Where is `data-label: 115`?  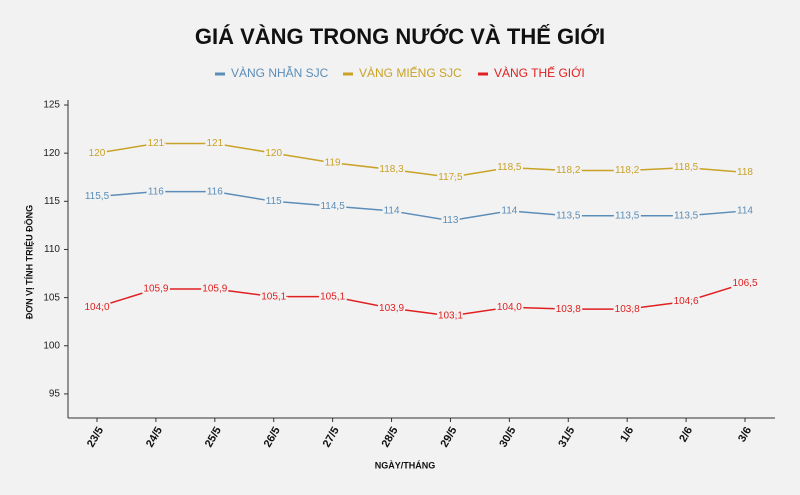 data-label: 115 is located at coordinates (274, 201).